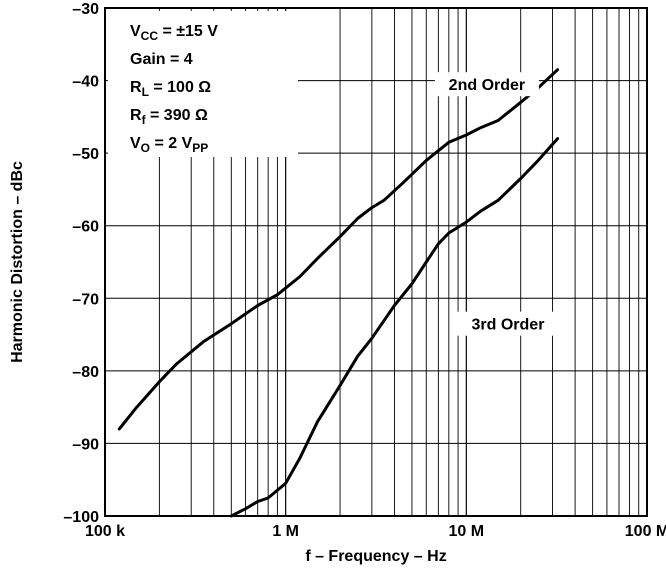 This screenshot has width=666, height=571. I want to click on condition-gain: Gain = 4, so click(161, 59).